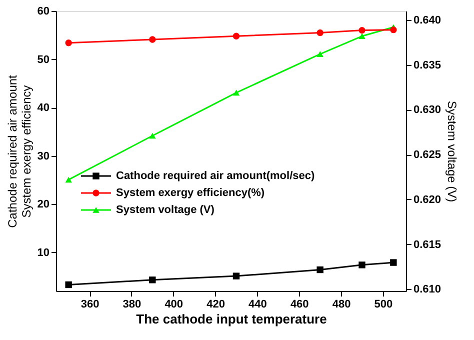 The image size is (474, 340). What do you see at coordinates (383, 304) in the screenshot?
I see `x-tick-label: 500` at bounding box center [383, 304].